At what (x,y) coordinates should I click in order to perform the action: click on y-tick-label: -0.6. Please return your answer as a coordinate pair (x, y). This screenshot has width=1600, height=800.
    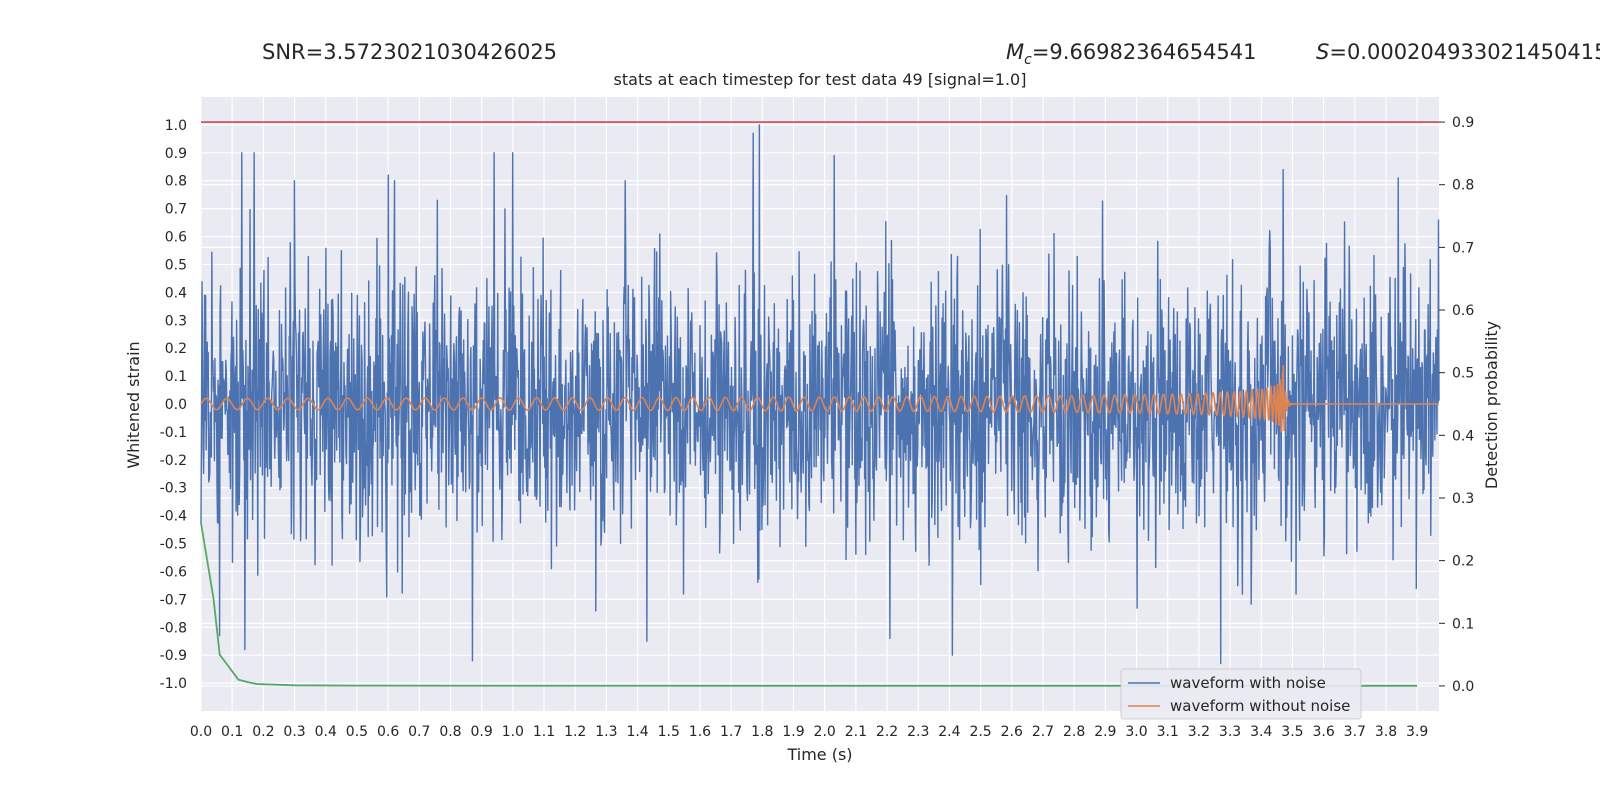
    Looking at the image, I should click on (173, 572).